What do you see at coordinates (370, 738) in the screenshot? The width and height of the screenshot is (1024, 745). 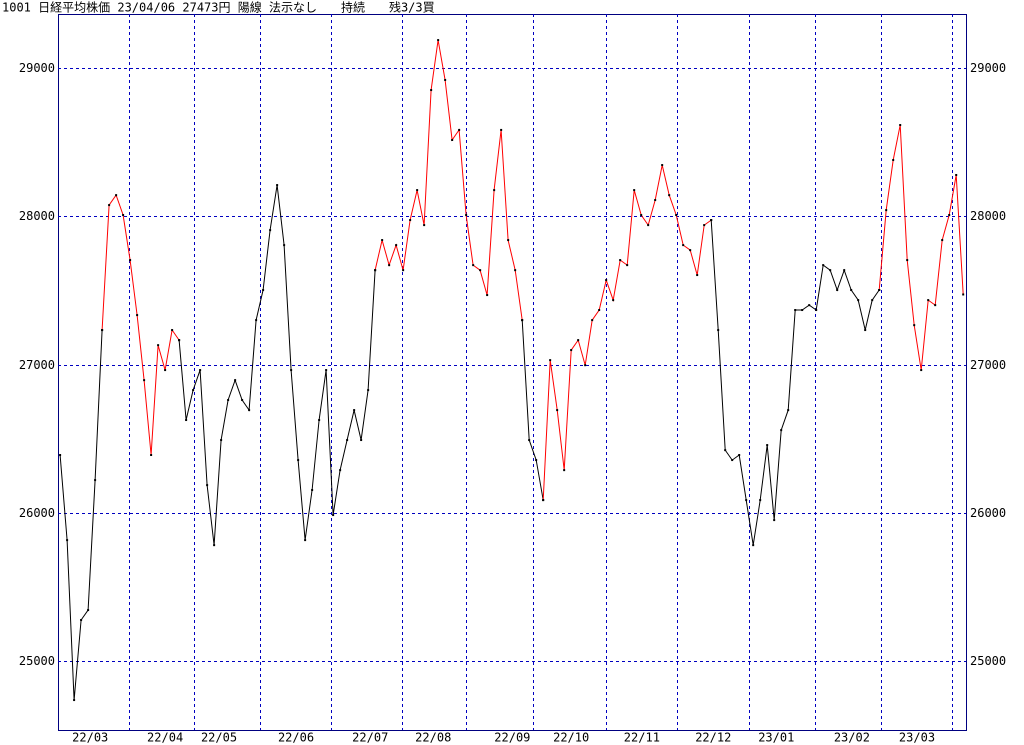 I see `x-tick-label: 22/07` at bounding box center [370, 738].